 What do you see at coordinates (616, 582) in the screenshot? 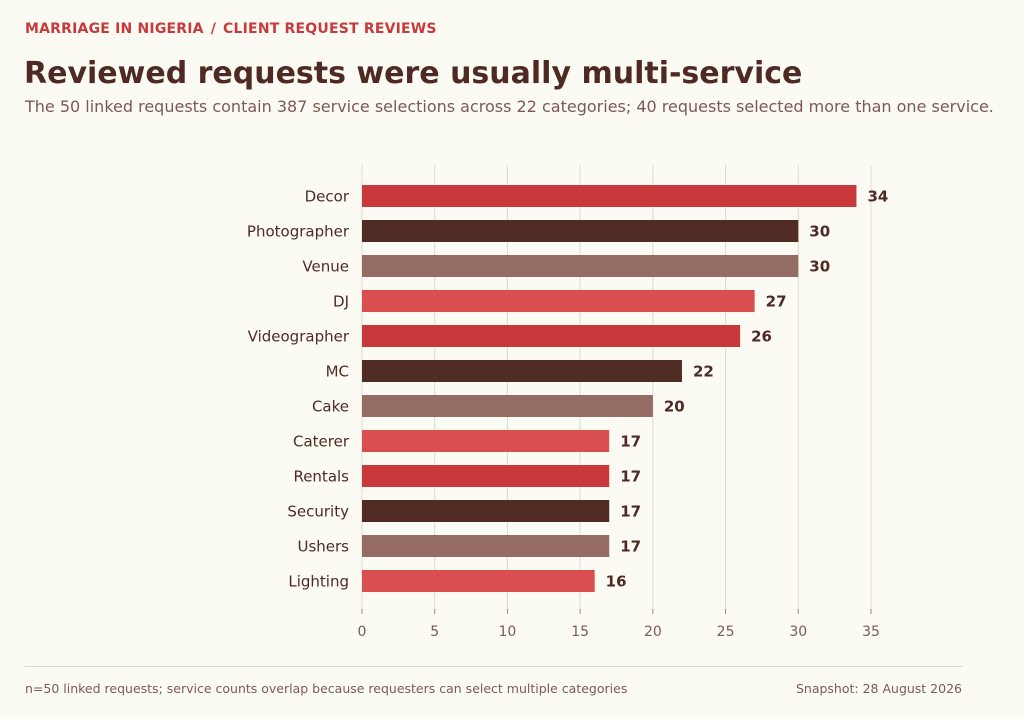
I see `value-label: 16` at bounding box center [616, 582].